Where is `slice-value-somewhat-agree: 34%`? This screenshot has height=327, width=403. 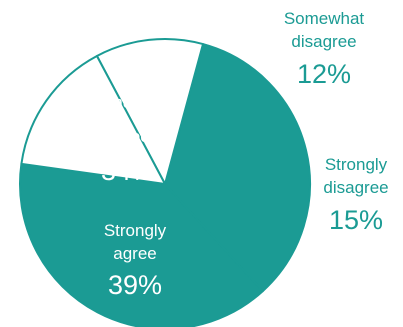 slice-value-somewhat-agree: 34% is located at coordinates (128, 171).